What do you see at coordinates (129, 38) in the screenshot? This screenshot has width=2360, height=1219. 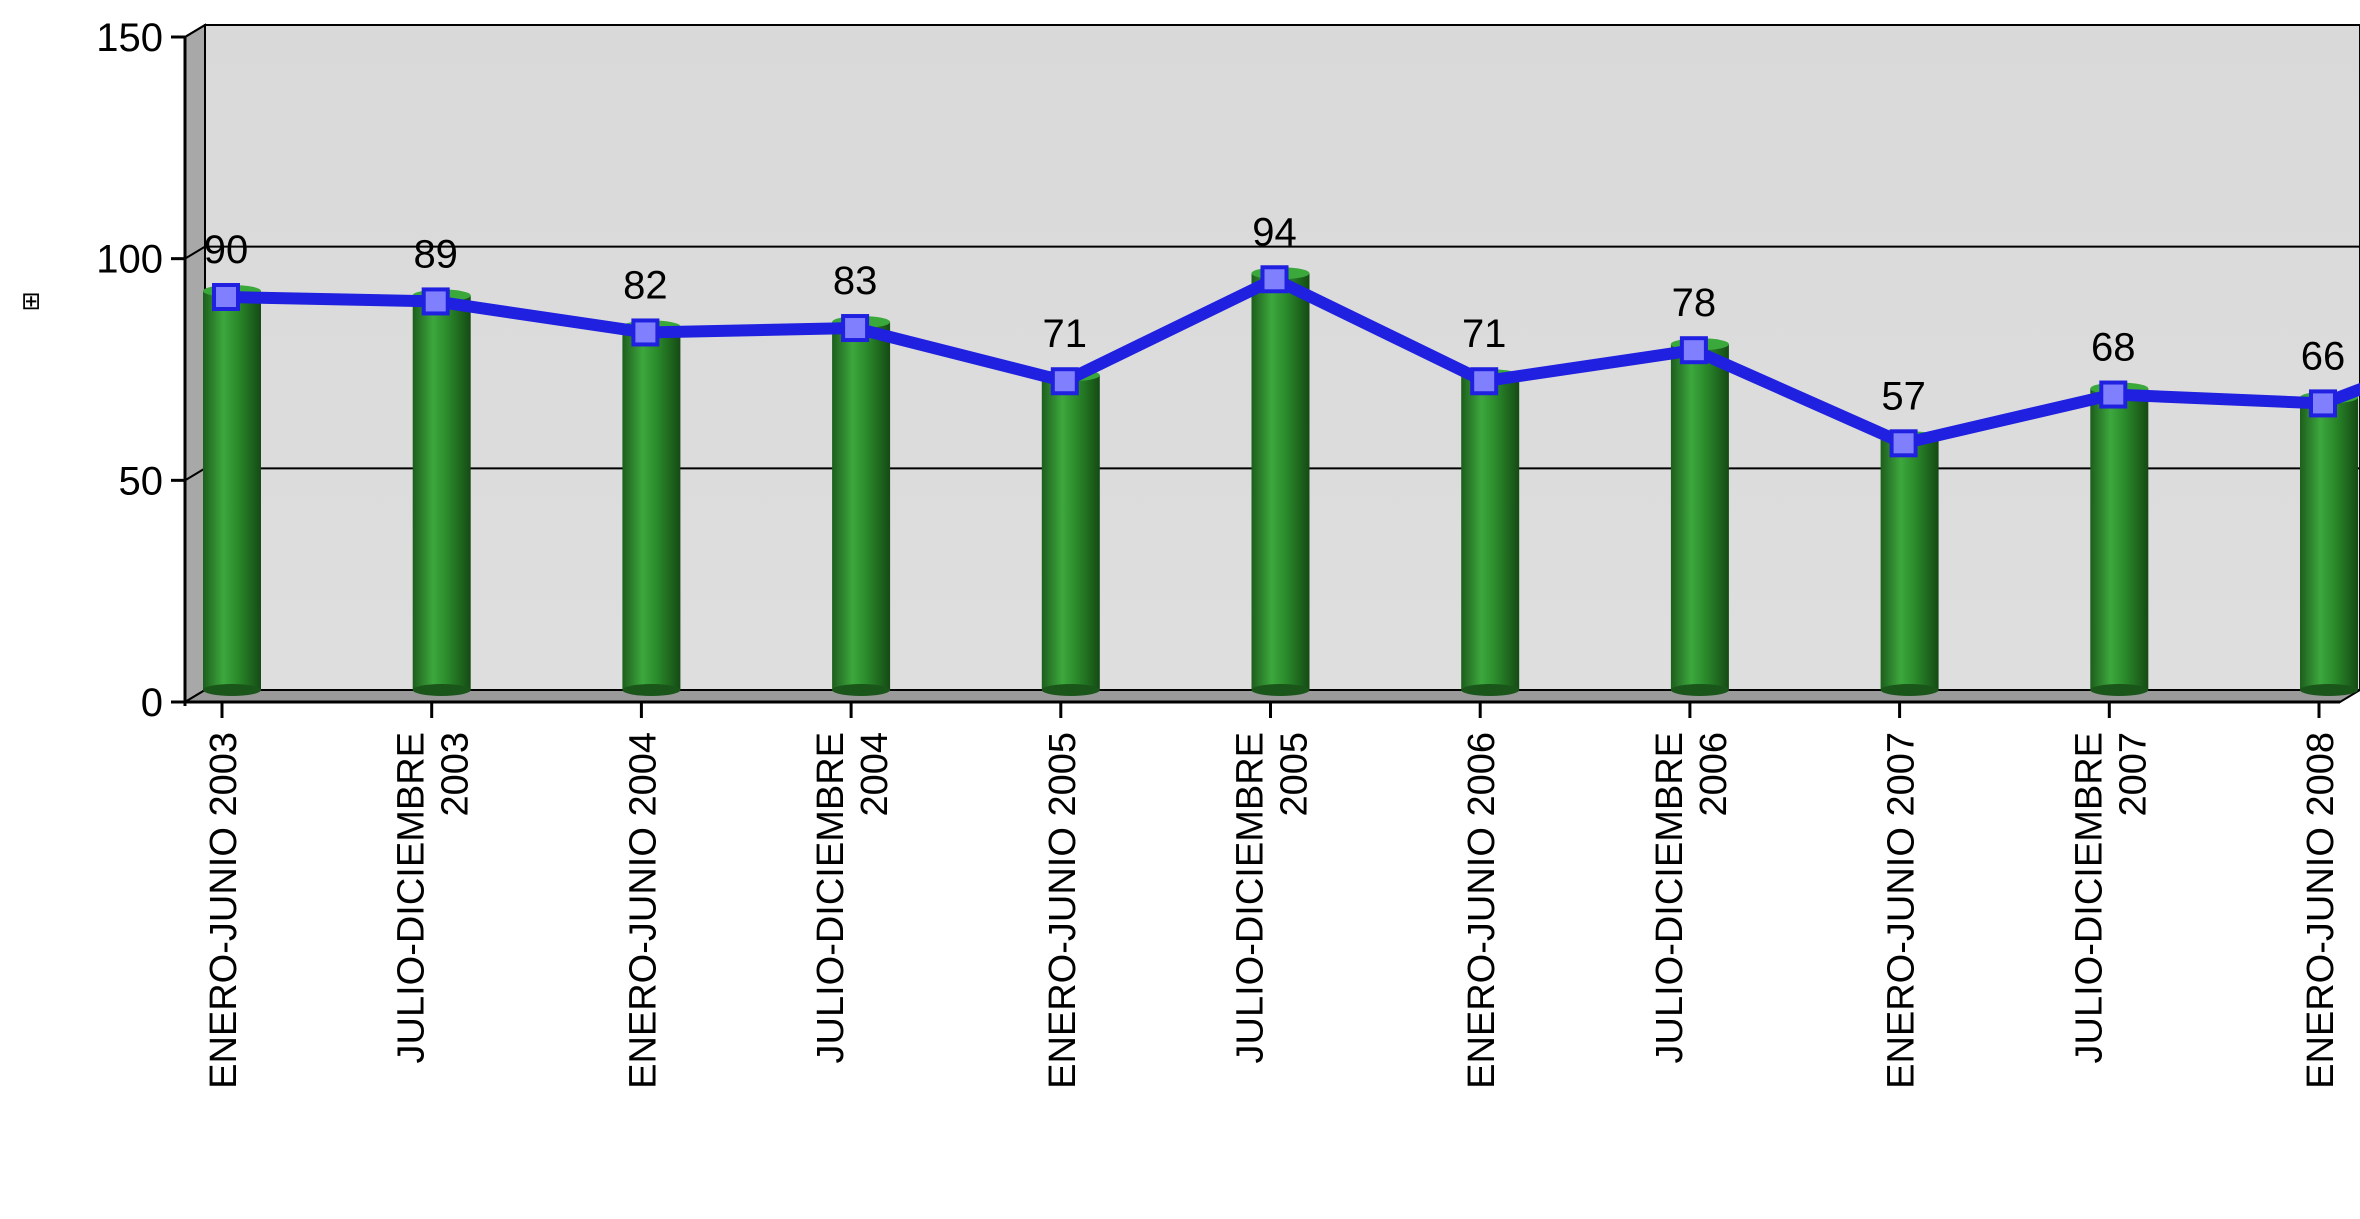 I see `y-tick-label: 150` at bounding box center [129, 38].